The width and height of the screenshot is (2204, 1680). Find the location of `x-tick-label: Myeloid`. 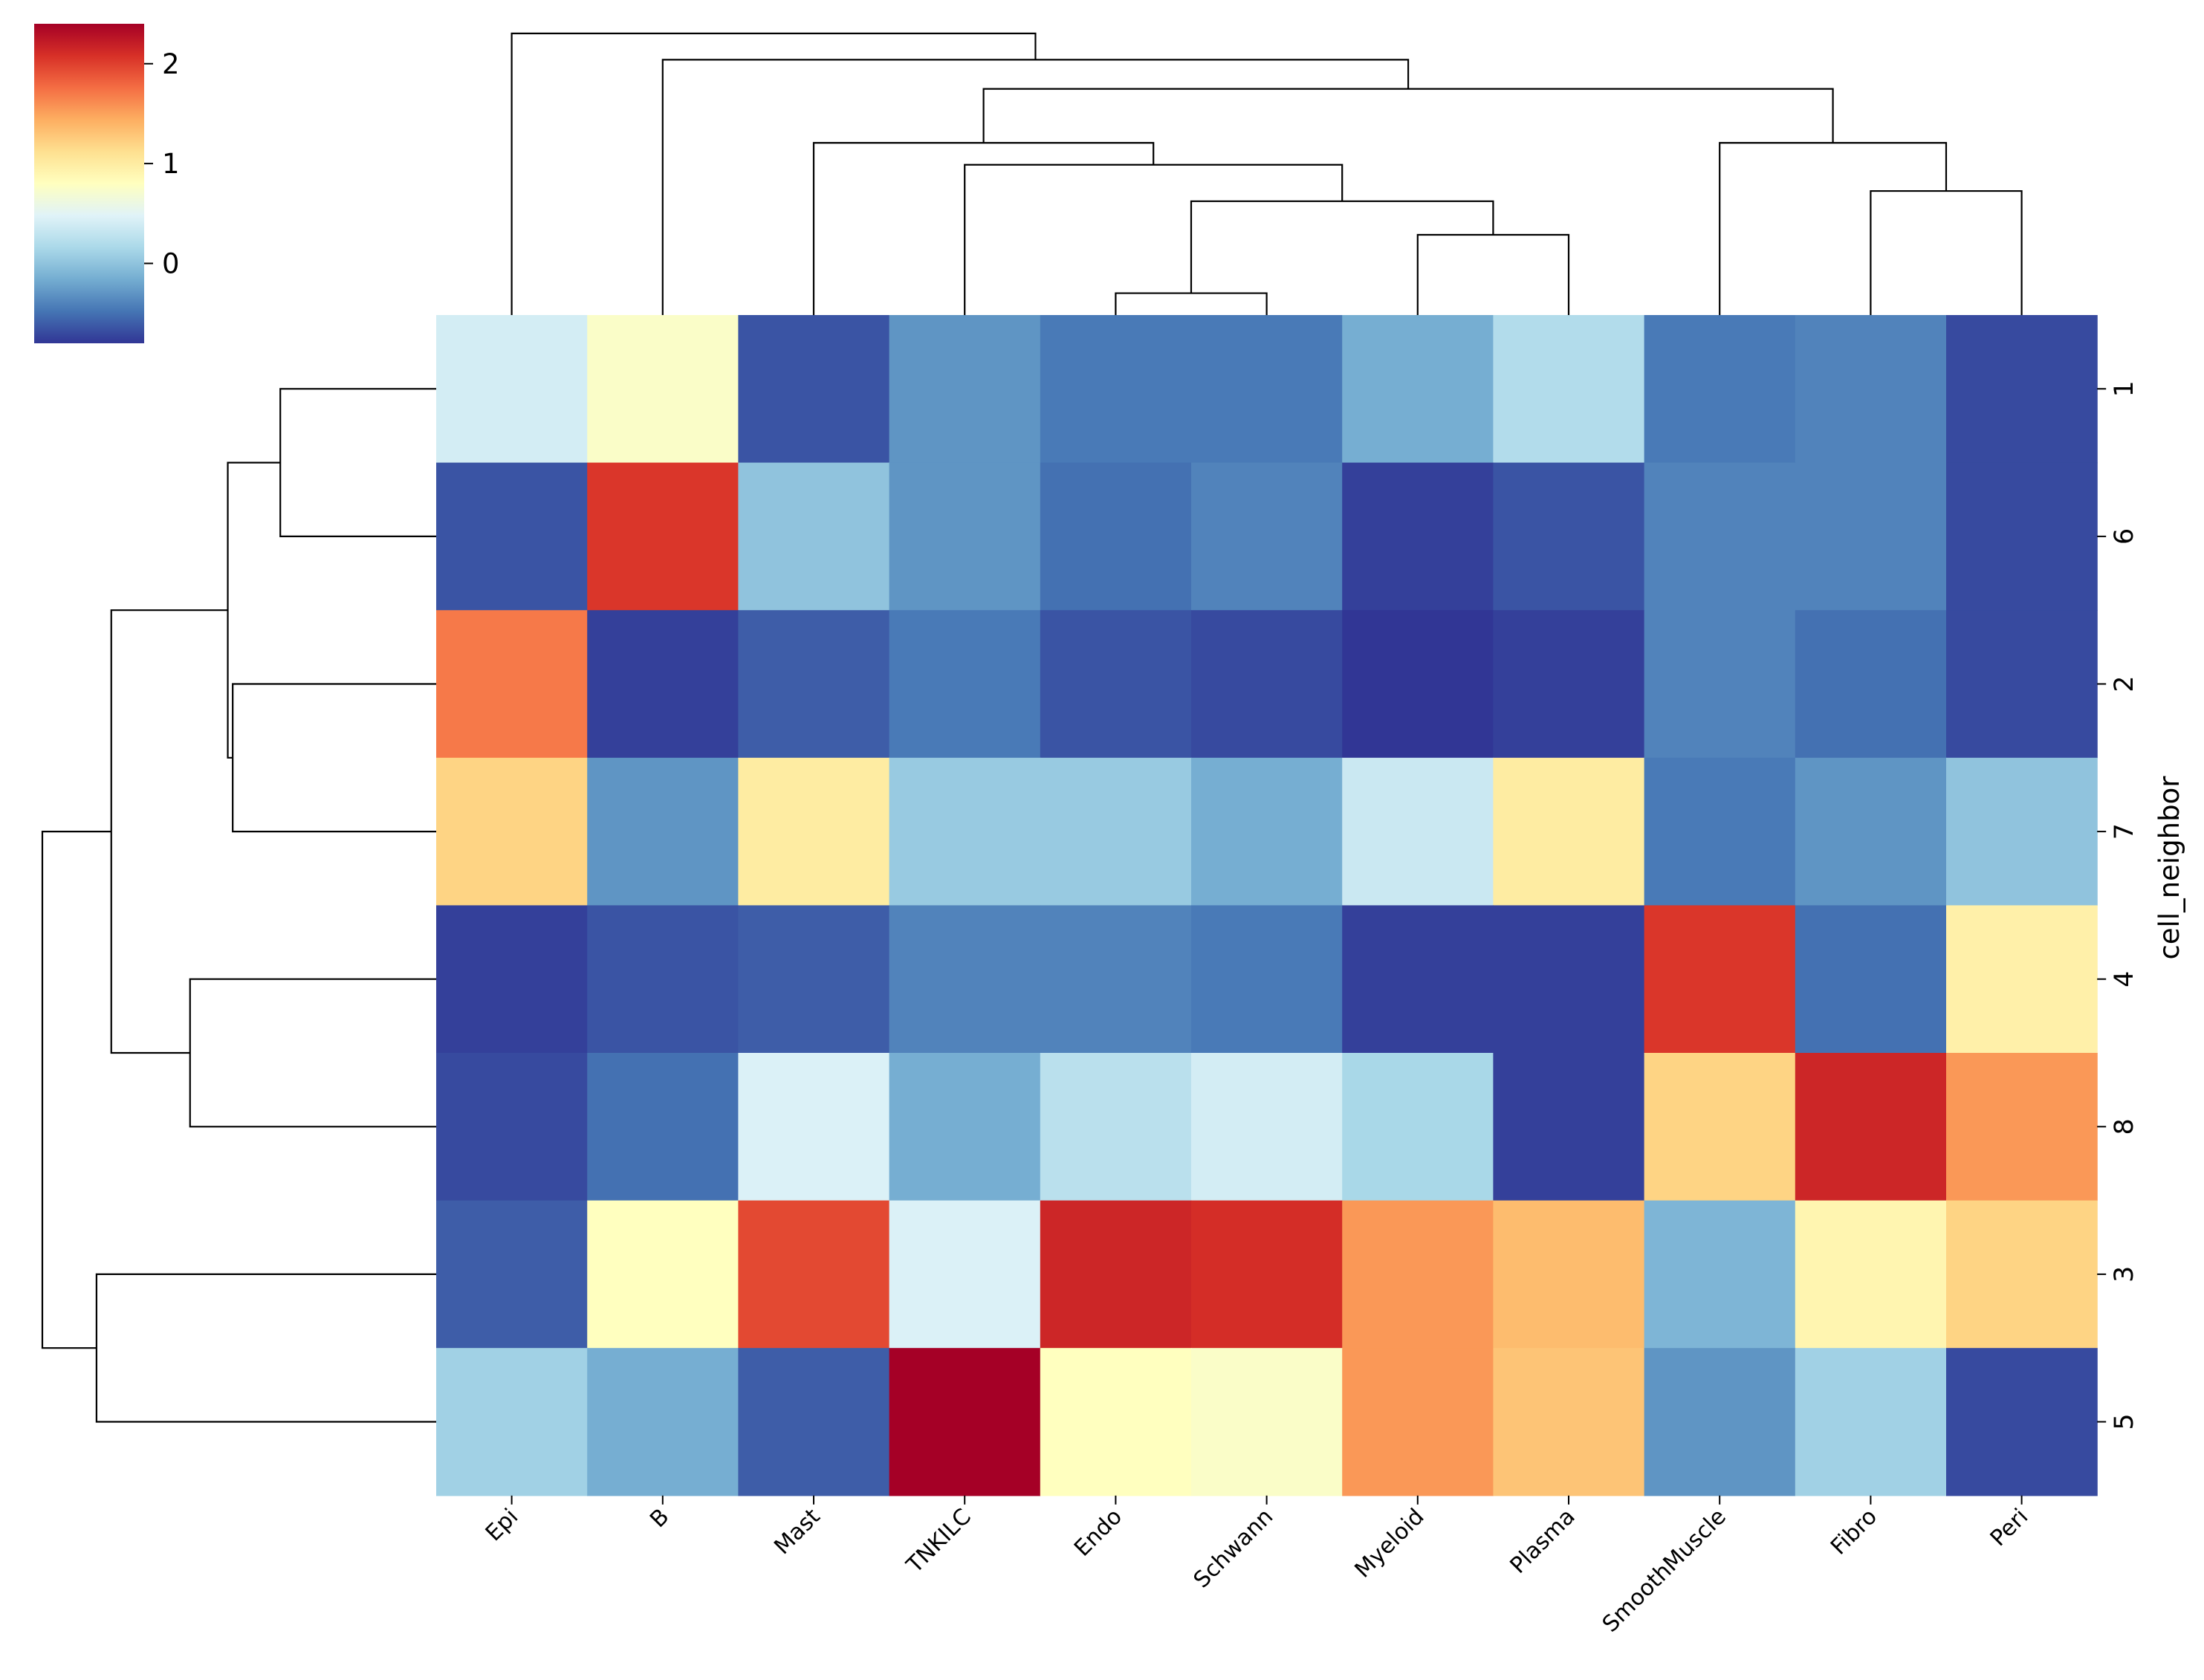

x-tick-label: Myeloid is located at coordinates (1390, 1544).